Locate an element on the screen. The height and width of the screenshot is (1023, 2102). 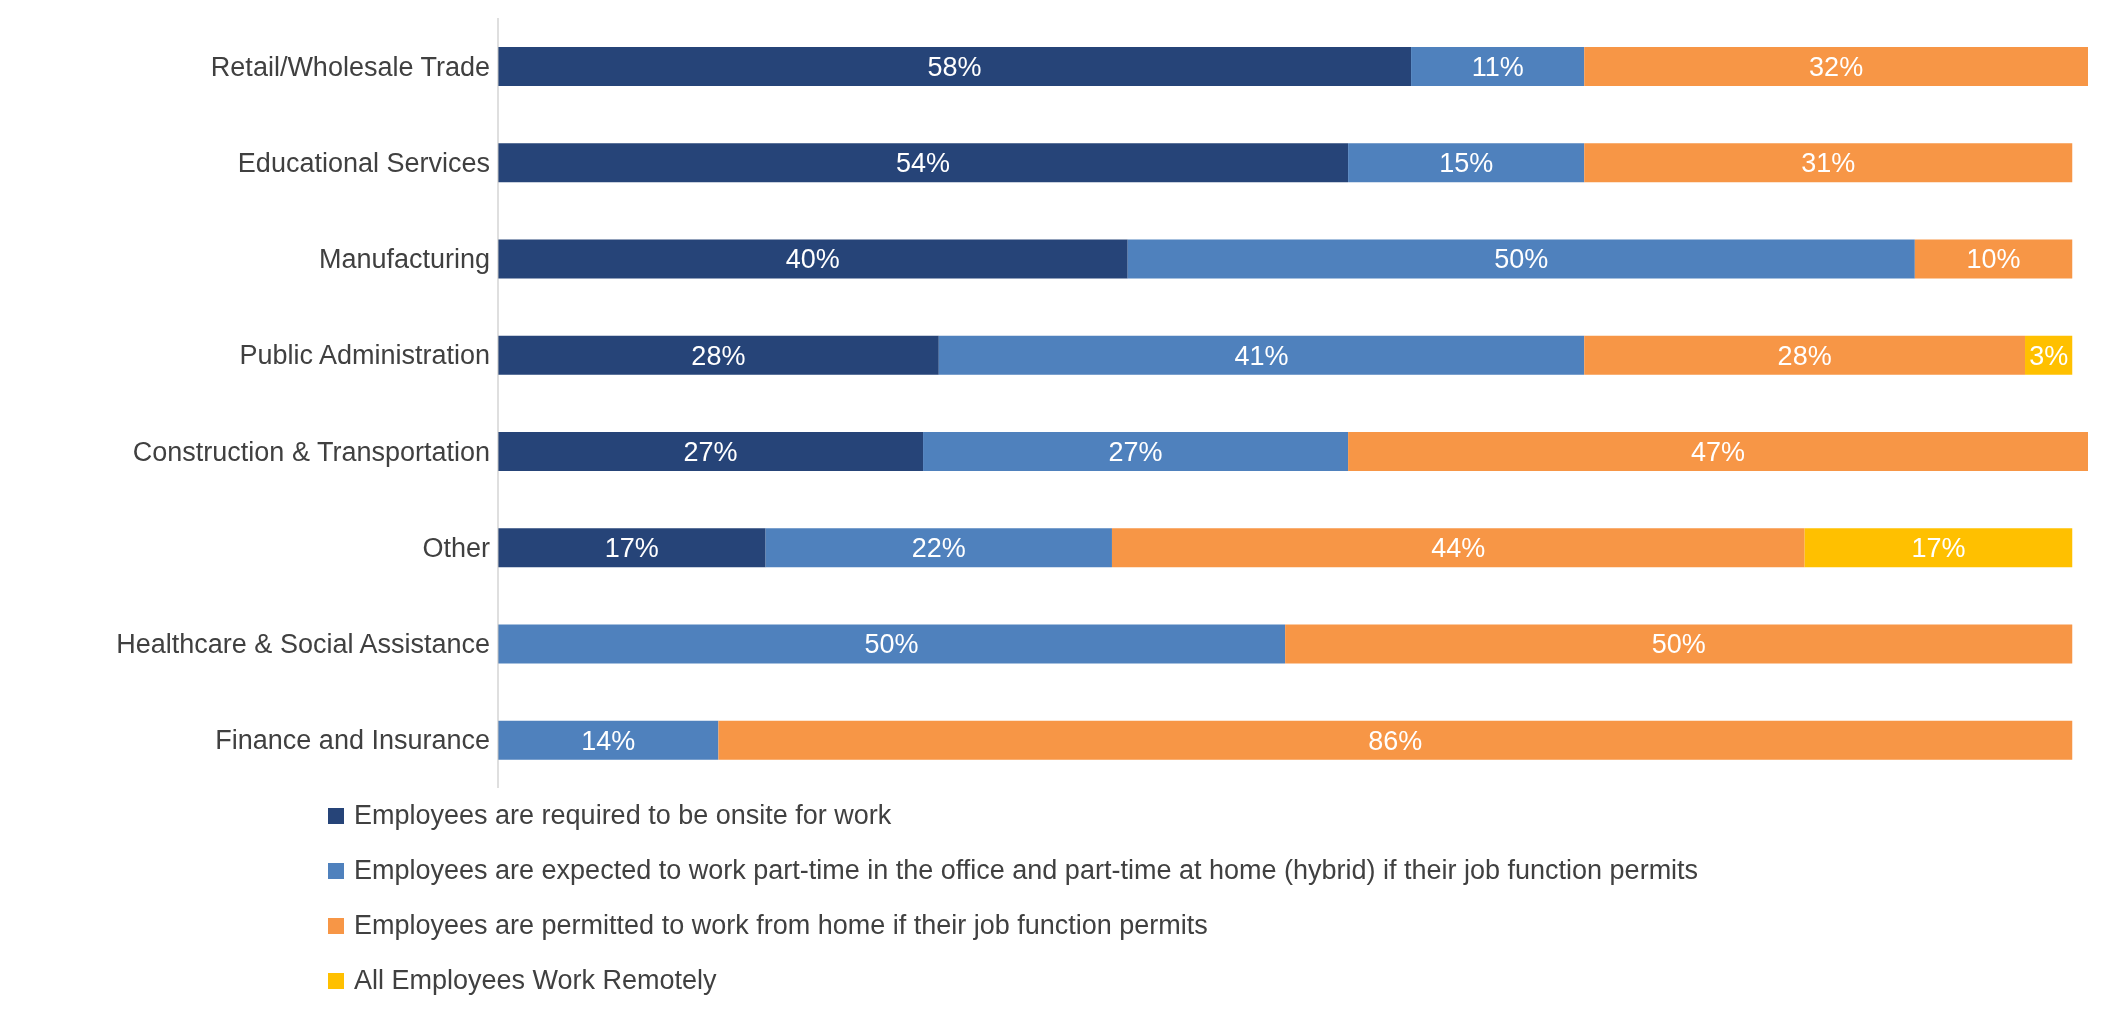
data-label: 58% is located at coordinates (954, 66).